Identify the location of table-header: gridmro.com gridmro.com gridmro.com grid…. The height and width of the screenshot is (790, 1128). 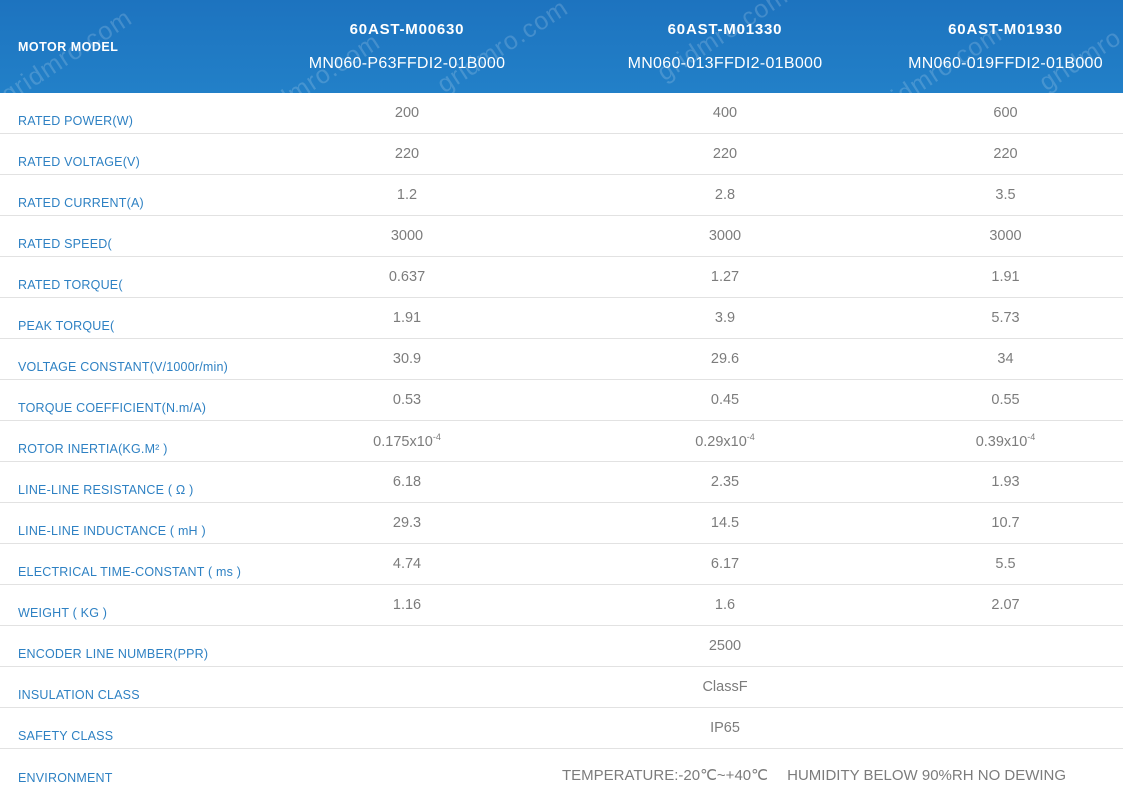
(561, 46).